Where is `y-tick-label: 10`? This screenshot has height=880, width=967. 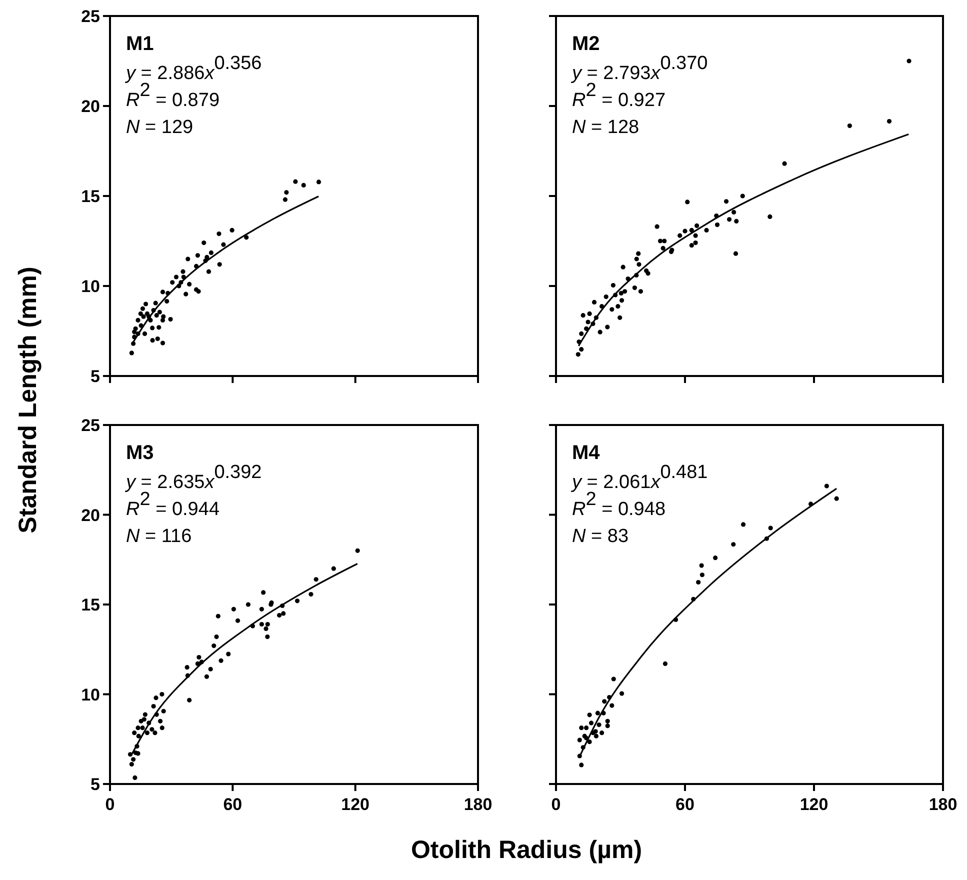
y-tick-label: 10 is located at coordinates (90, 694).